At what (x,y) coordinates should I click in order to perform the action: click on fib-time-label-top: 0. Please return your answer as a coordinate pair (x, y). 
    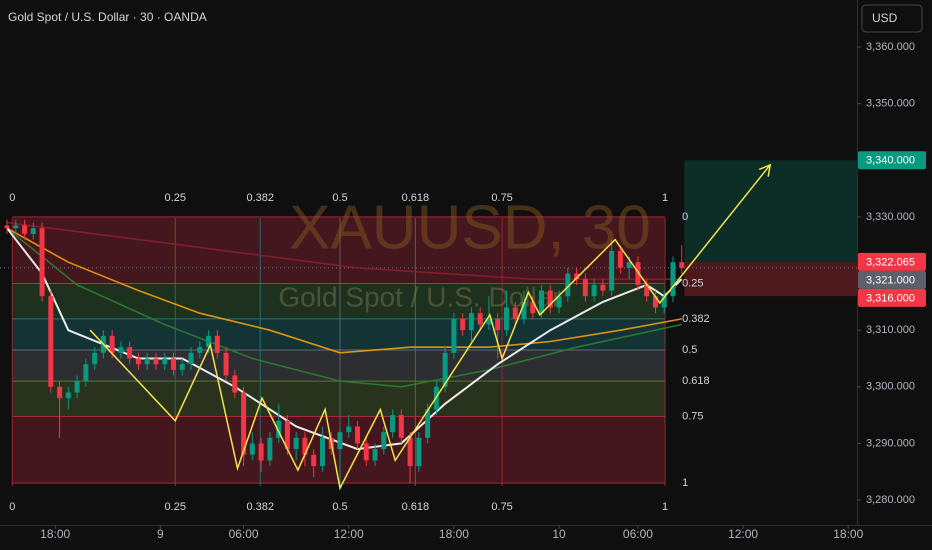
    Looking at the image, I should click on (12, 198).